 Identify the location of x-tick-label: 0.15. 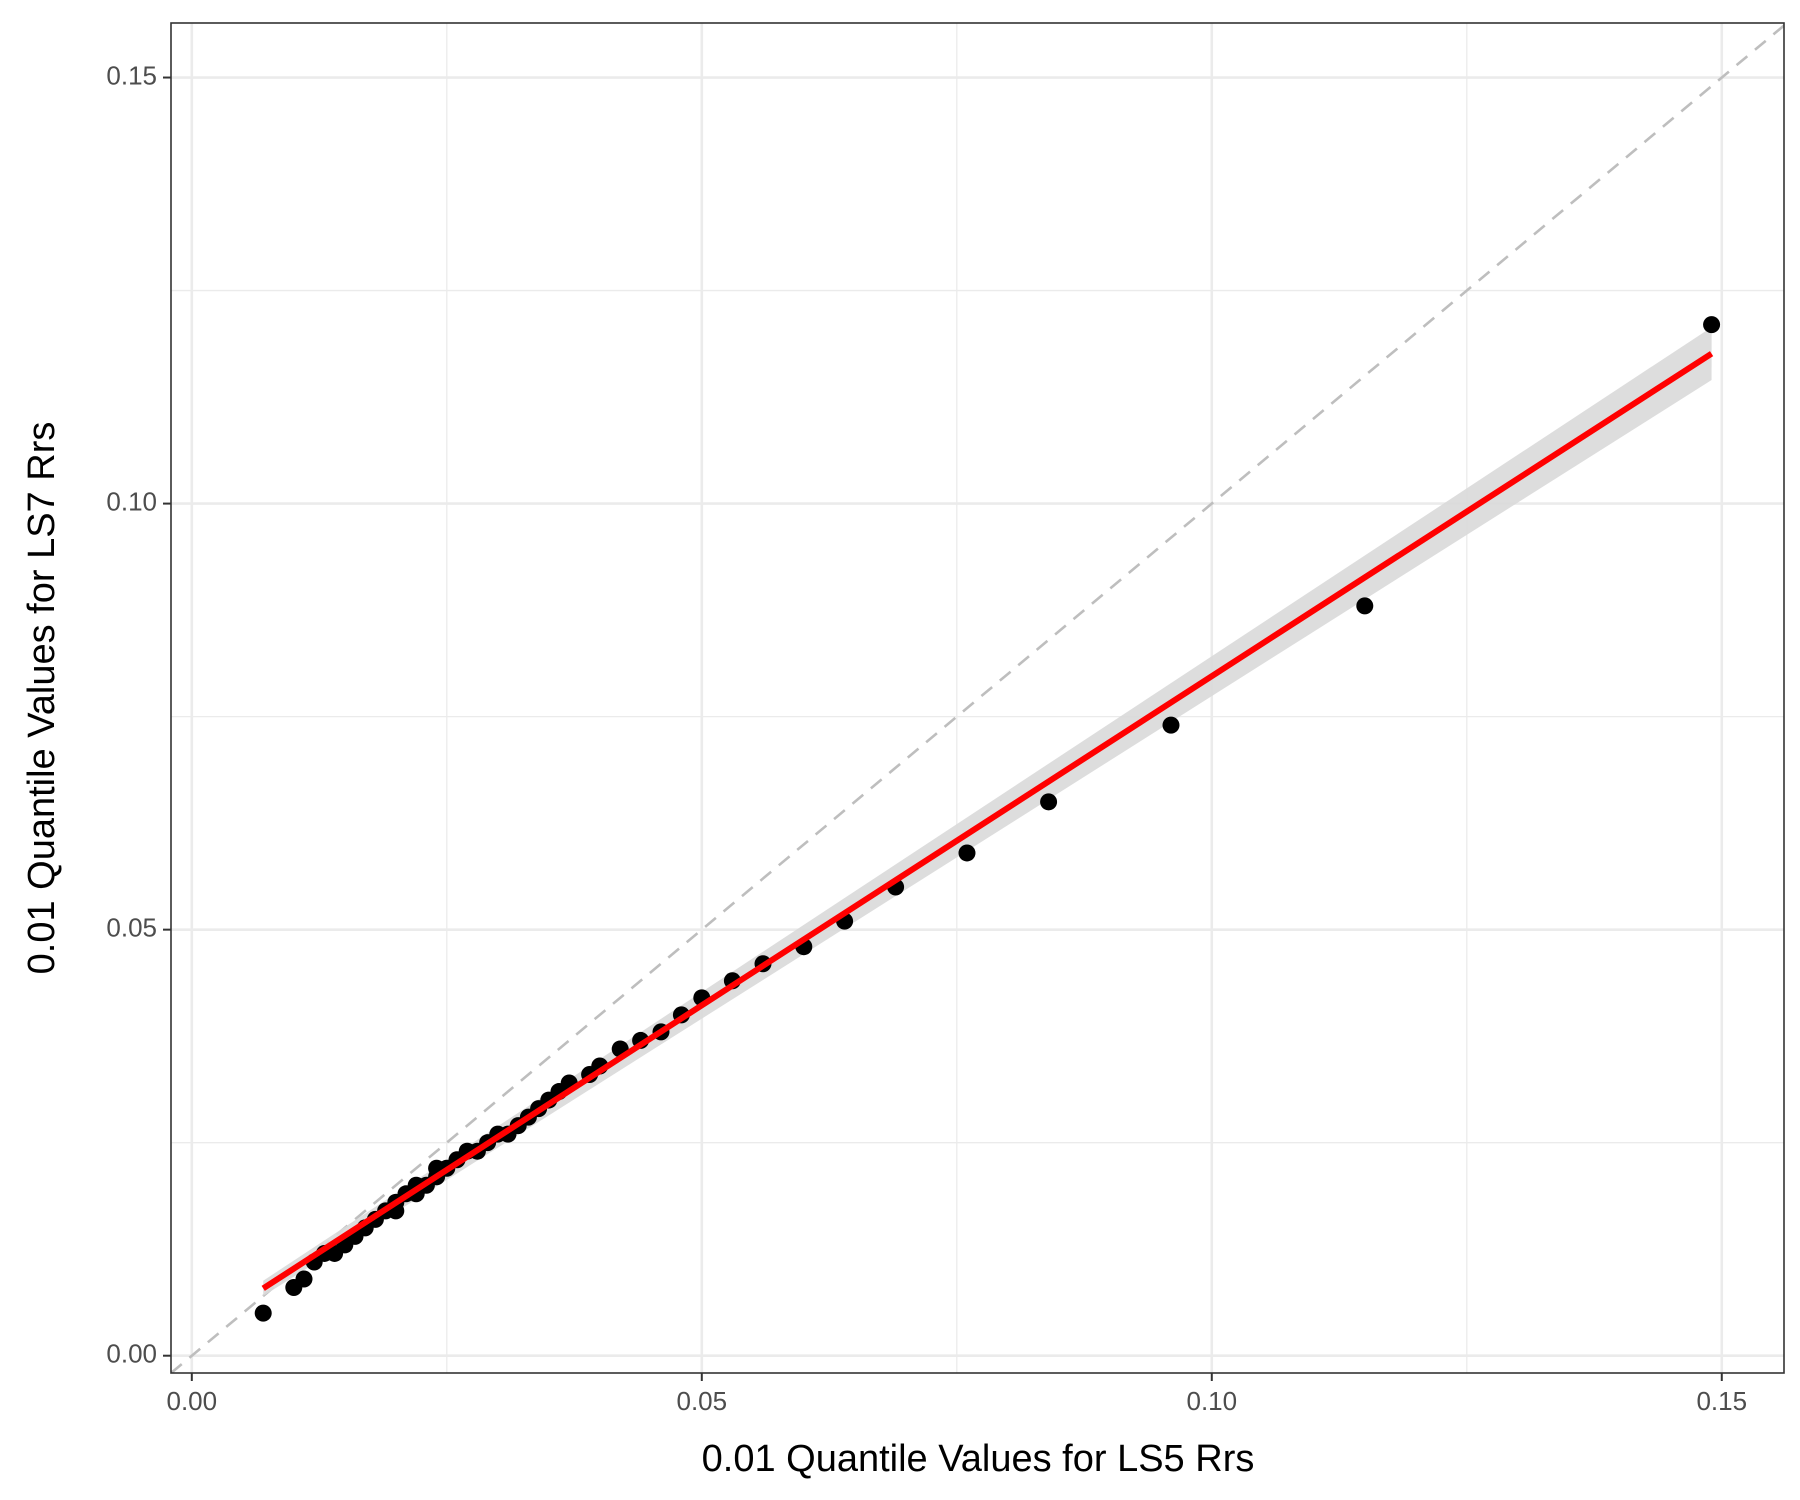
(1721, 1401).